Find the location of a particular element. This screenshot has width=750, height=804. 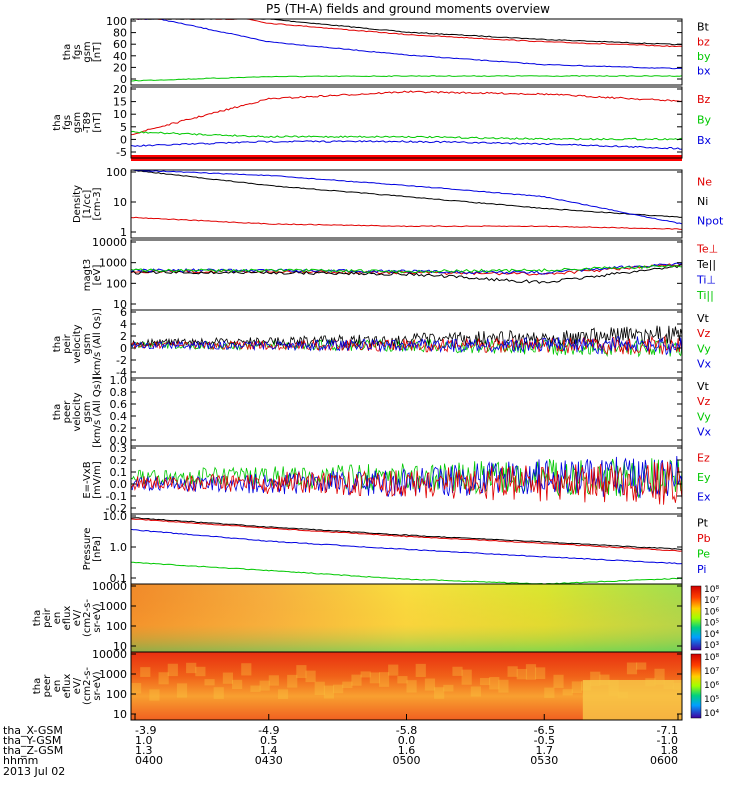

legend-Ex: Ex is located at coordinates (704, 496).